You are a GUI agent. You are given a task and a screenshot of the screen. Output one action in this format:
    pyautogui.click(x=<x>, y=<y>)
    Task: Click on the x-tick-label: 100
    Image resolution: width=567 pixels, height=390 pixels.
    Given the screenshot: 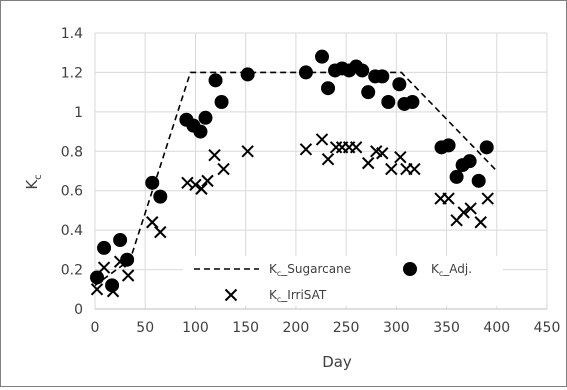 What is the action you would take?
    pyautogui.click(x=195, y=328)
    